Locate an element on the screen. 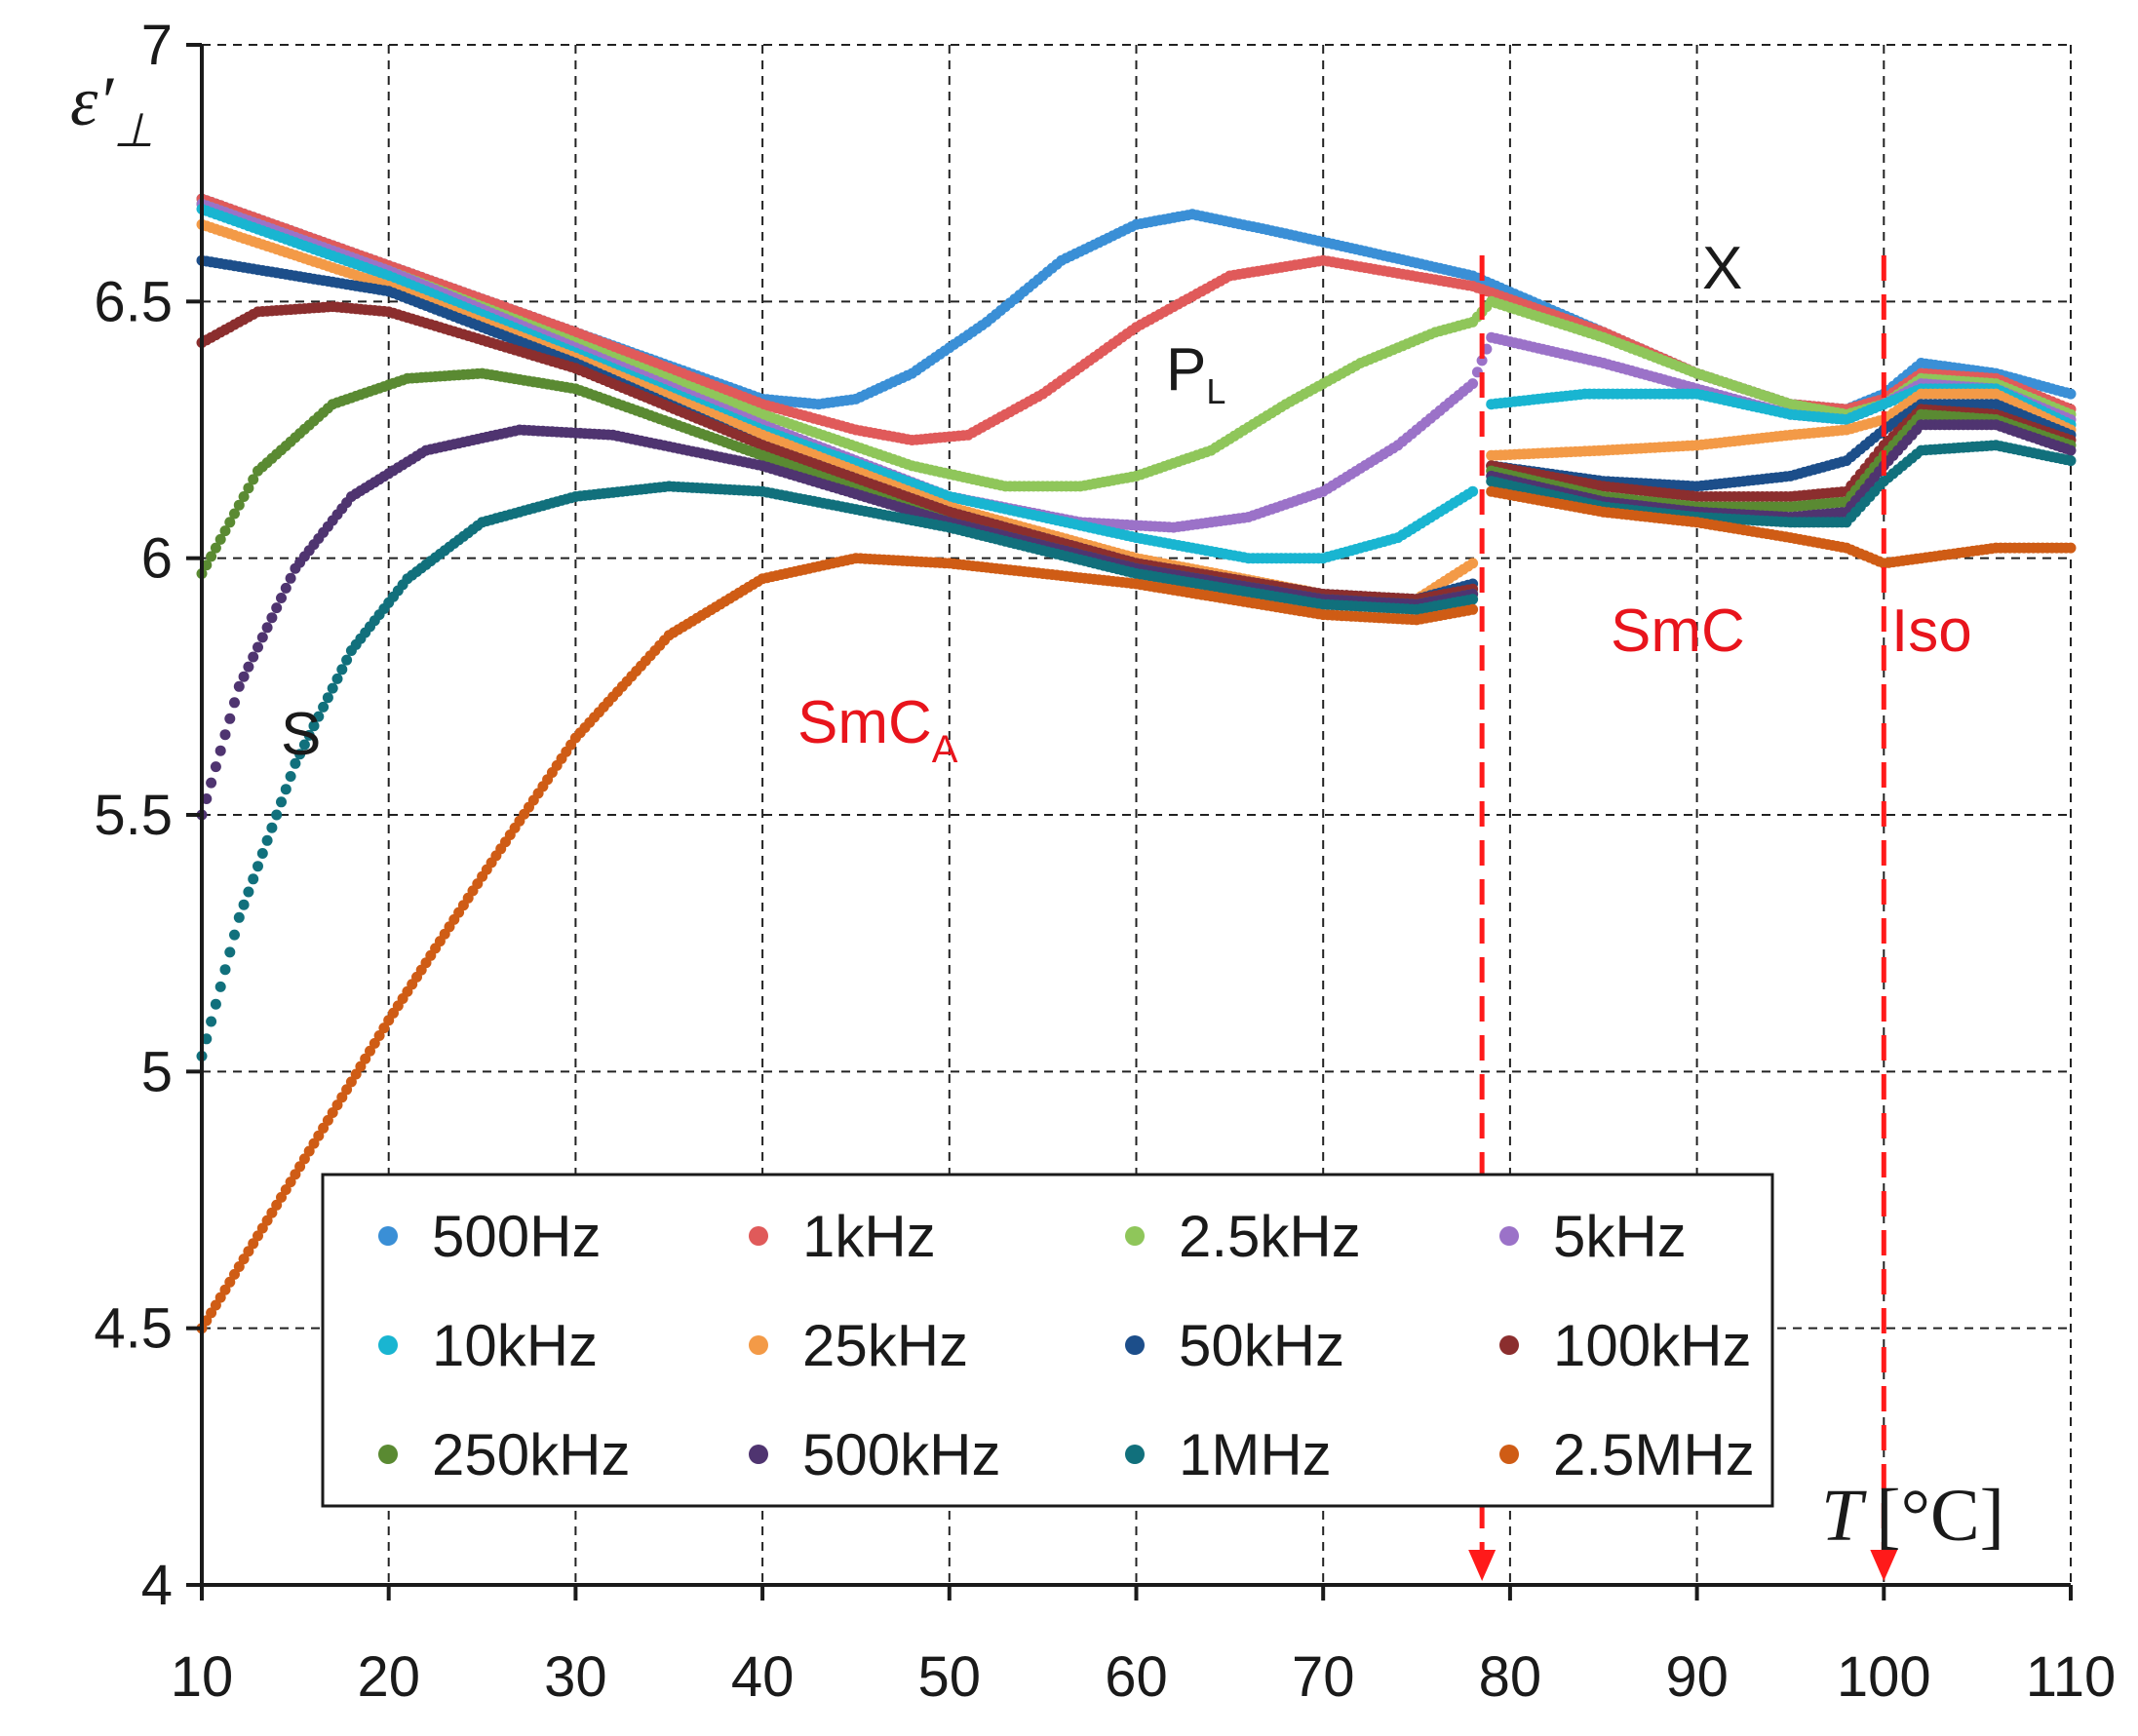 This screenshot has height=1736, width=2138. legend-label: 100kHz is located at coordinates (1652, 1345).